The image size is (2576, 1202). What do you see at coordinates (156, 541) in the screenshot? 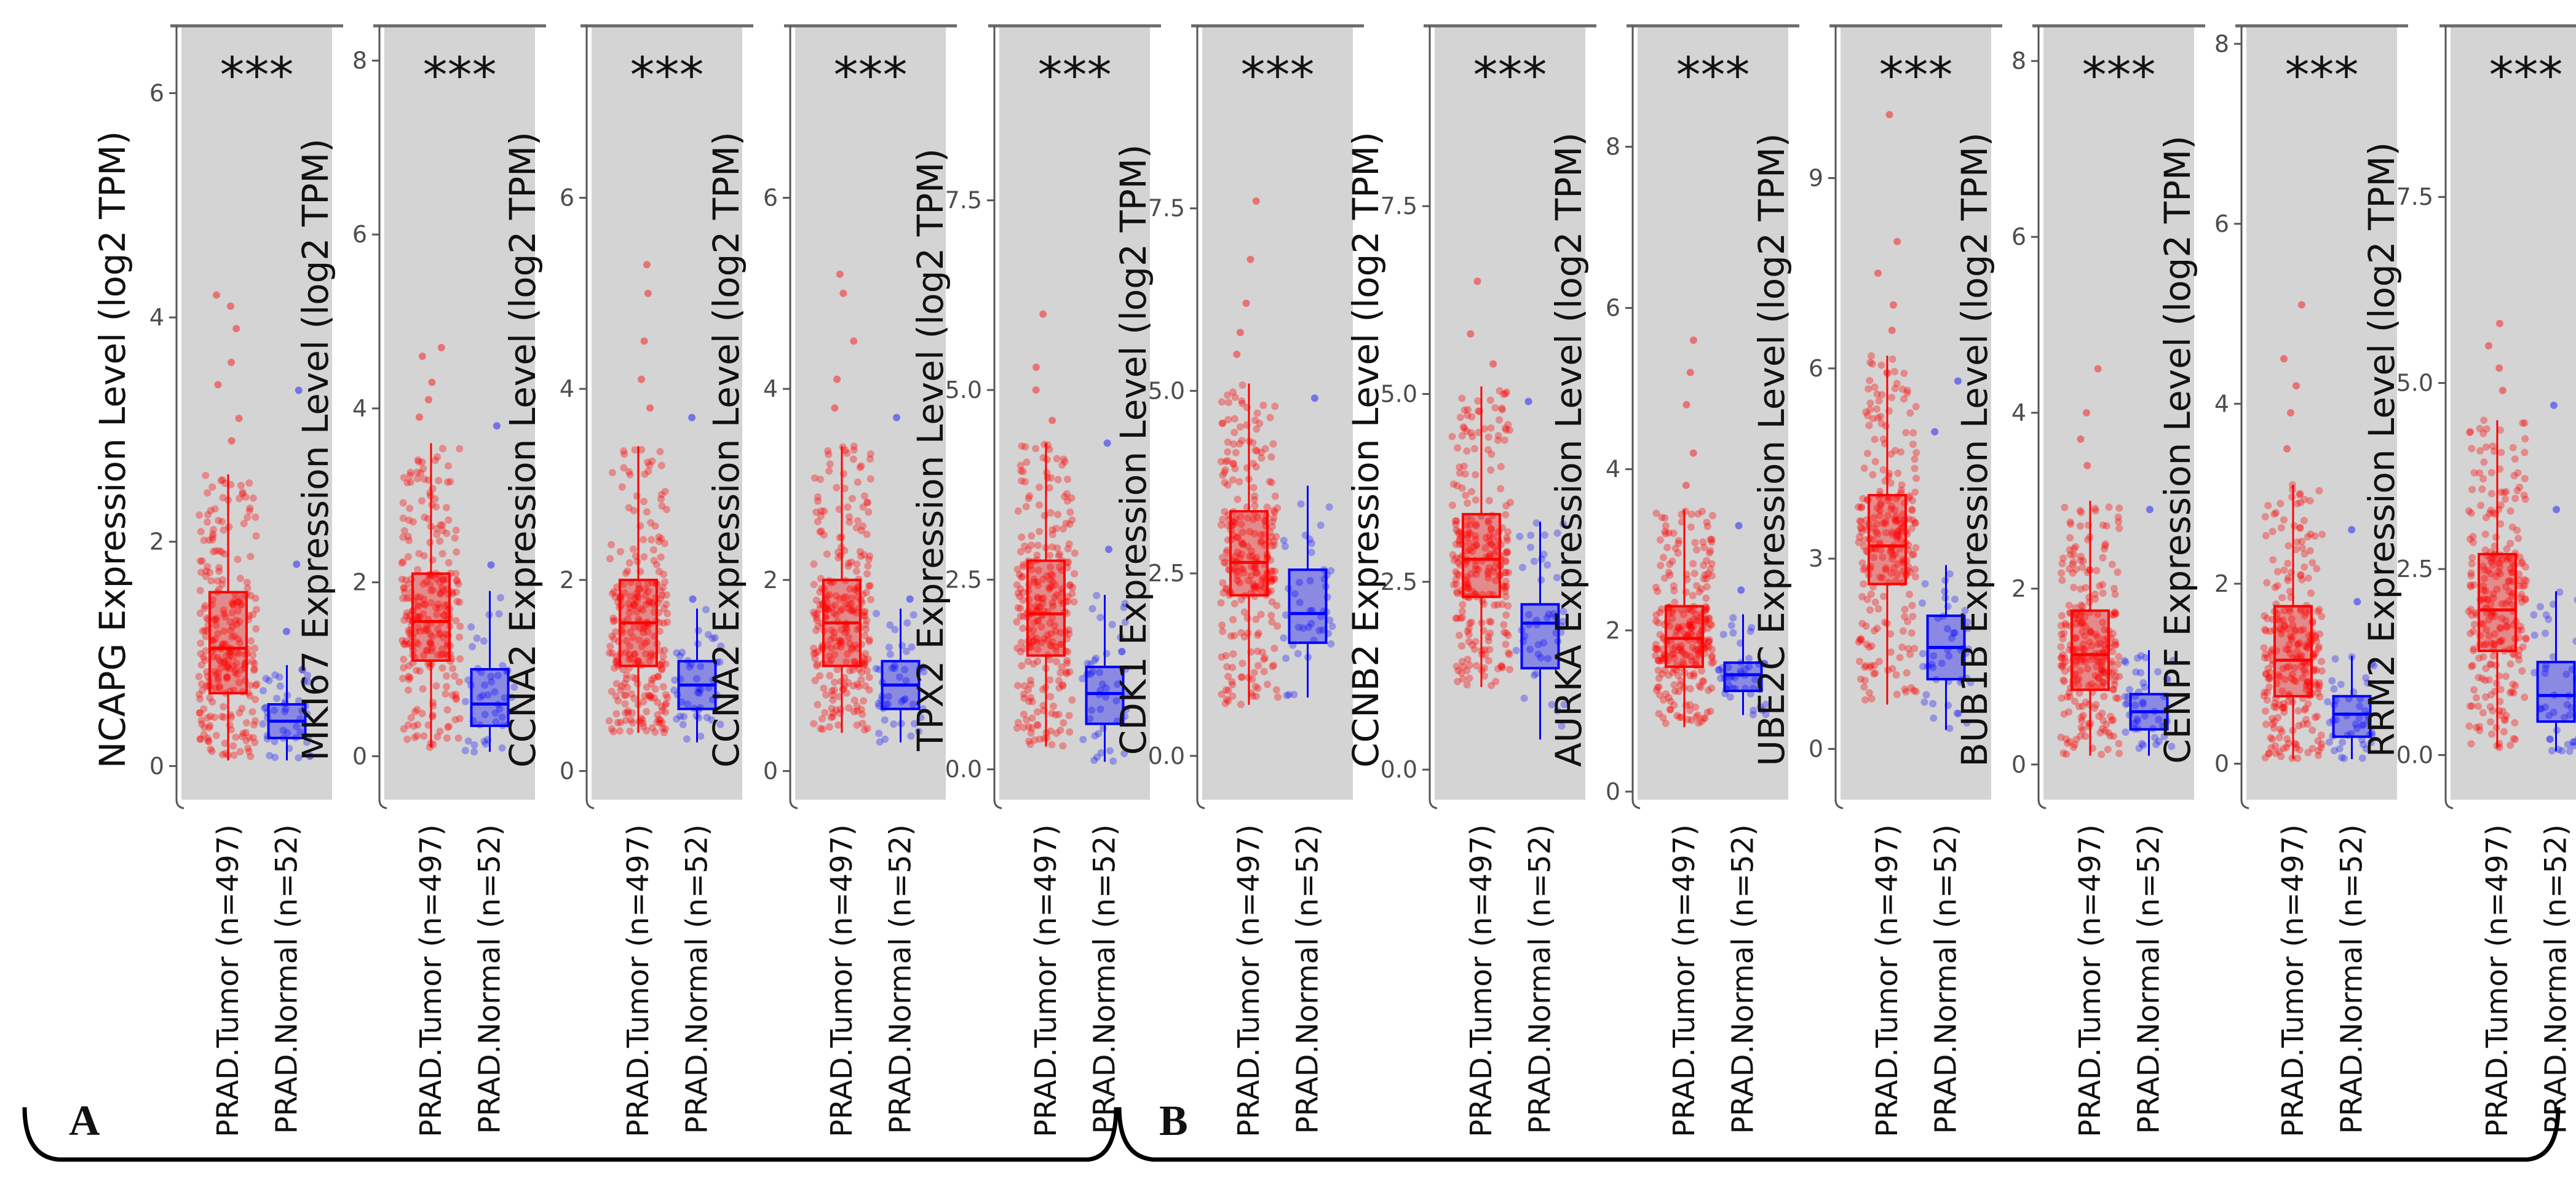
I see `y-tick-label: 2` at bounding box center [156, 541].